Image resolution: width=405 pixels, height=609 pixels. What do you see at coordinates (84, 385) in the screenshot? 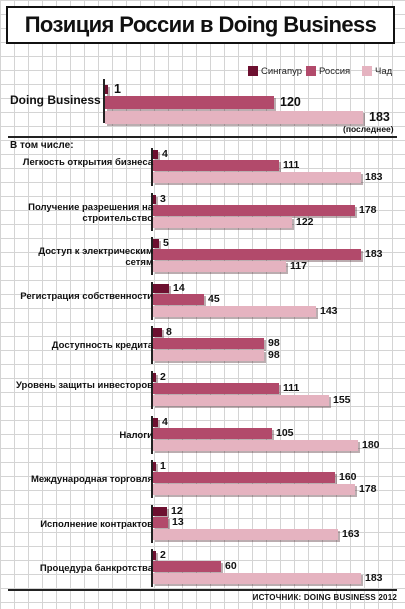
I see `category-label: Уровень защиты инвесторов` at bounding box center [84, 385].